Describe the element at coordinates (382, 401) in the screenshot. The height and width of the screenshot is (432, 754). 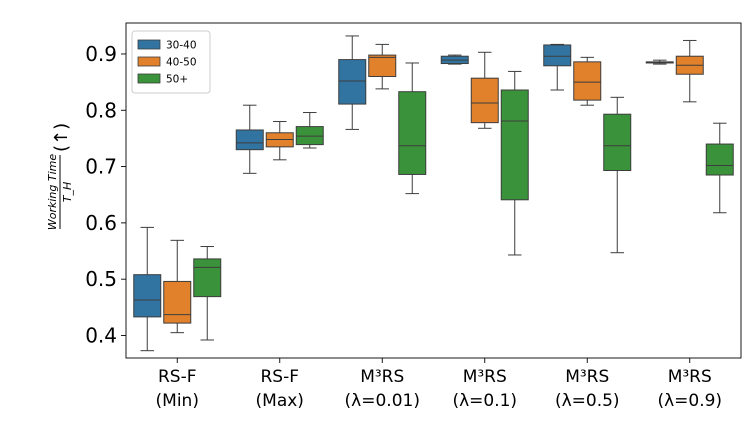
I see `x-category-sublabel: (λ=0.01)` at that location.